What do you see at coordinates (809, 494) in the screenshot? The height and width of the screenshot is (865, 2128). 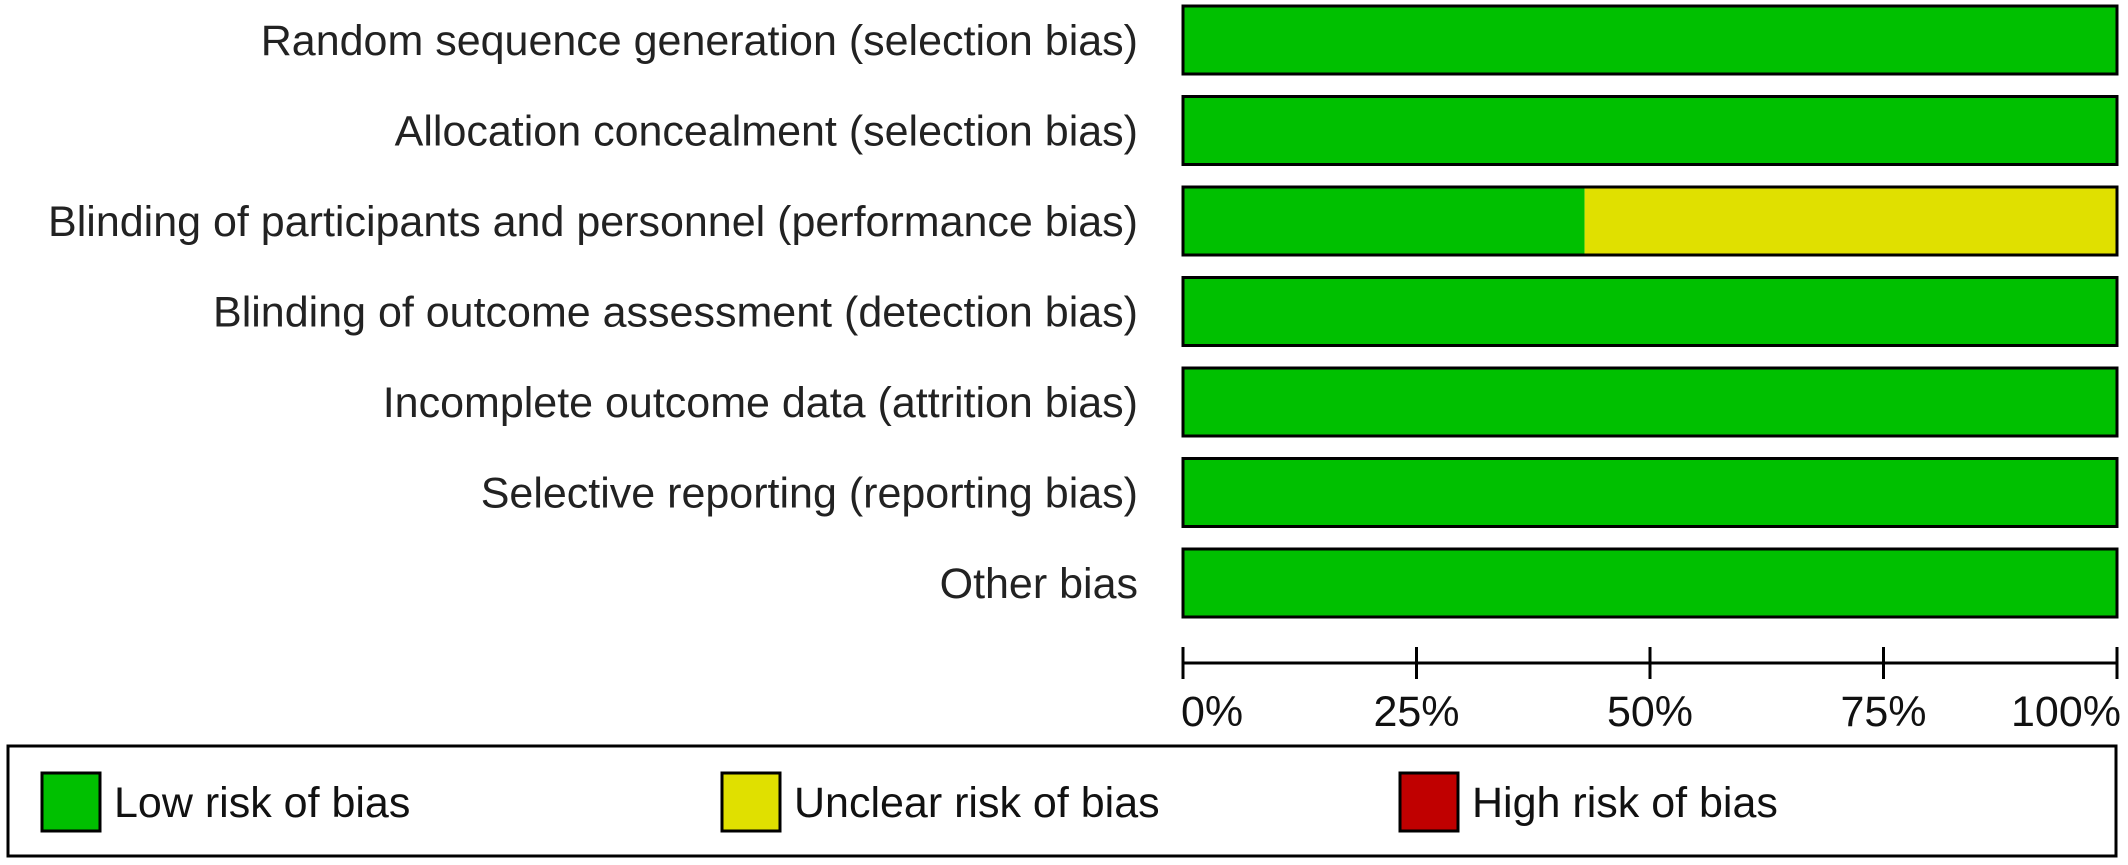 I see `category-label: Selective reporting (reporting bias)` at bounding box center [809, 494].